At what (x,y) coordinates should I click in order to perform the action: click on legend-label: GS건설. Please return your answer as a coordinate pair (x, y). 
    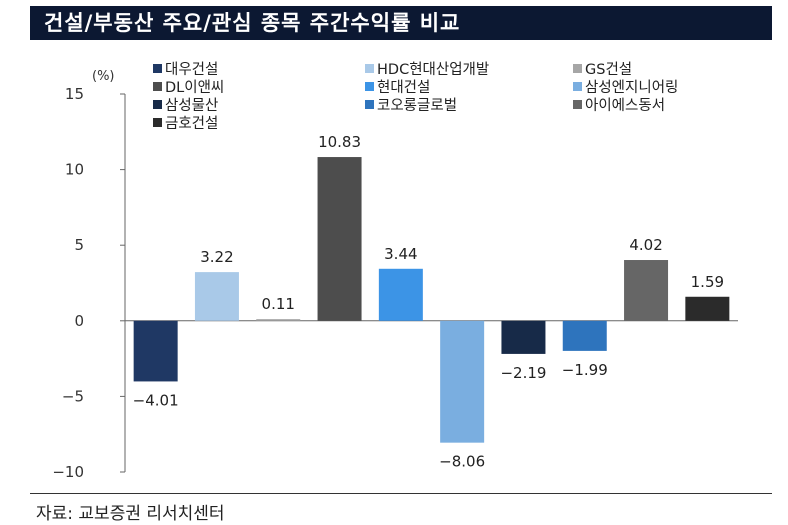
    Looking at the image, I should click on (608, 69).